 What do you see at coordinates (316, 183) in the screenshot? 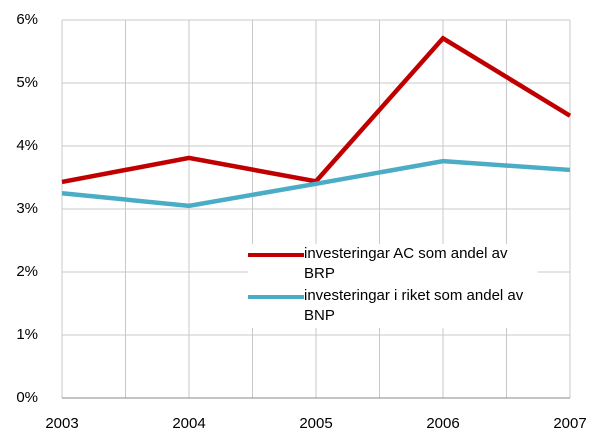
I see `series-line` at bounding box center [316, 183].